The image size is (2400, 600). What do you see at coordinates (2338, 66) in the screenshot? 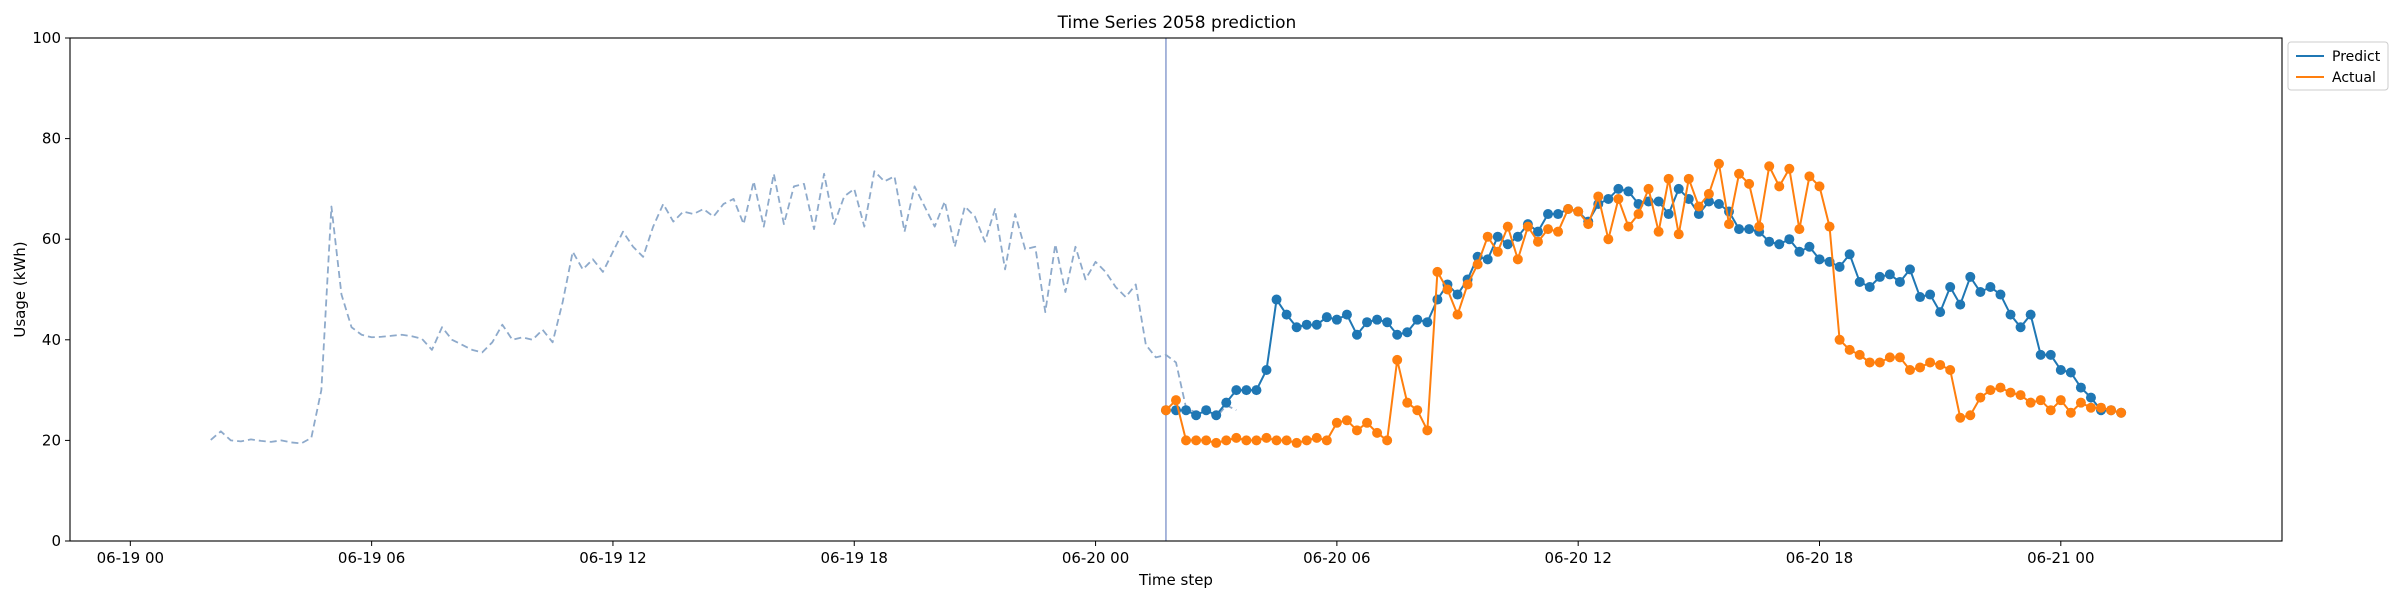
I see `legend: Predict Actual` at bounding box center [2338, 66].